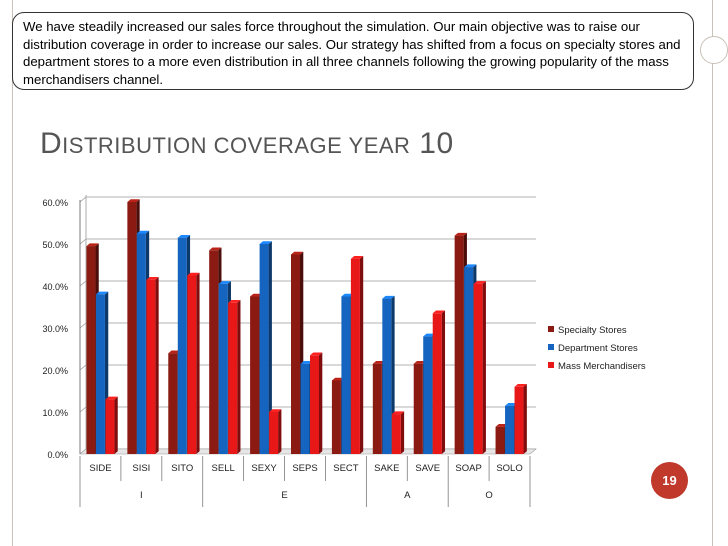  I want to click on slide-title: DISTRIBUTION COVERAGE YEAR 10, so click(247, 144).